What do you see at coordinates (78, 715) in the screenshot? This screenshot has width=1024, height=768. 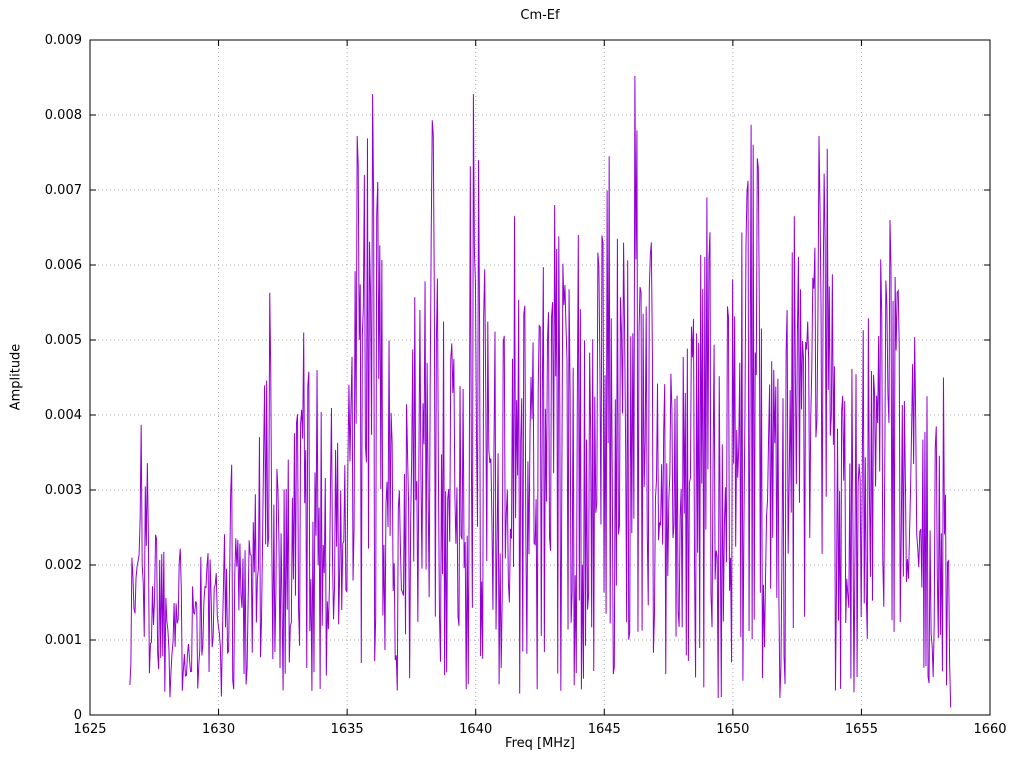 I see `y-tick-label: 0` at bounding box center [78, 715].